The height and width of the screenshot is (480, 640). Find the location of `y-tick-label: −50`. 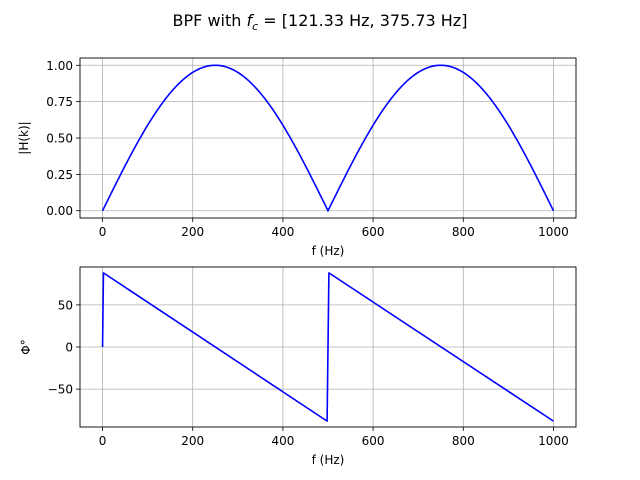

y-tick-label: −50 is located at coordinates (60, 390).